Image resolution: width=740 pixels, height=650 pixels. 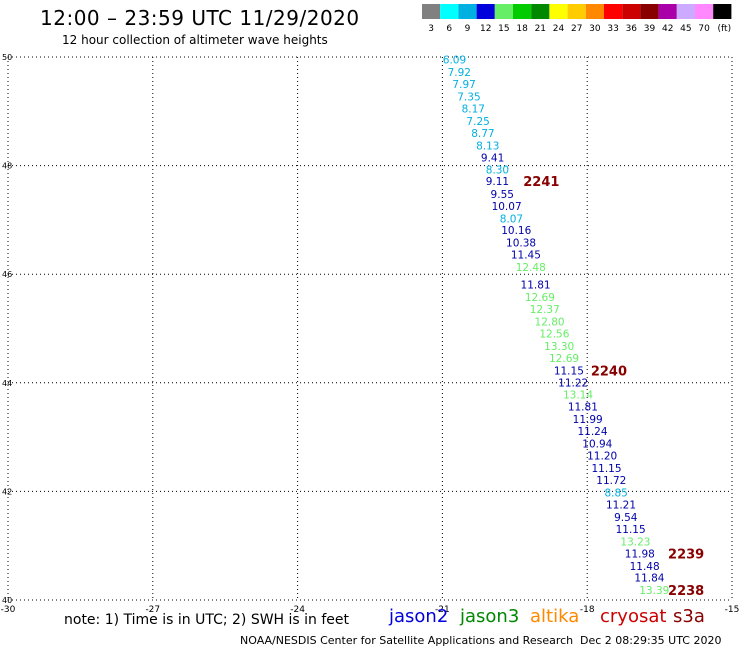 What do you see at coordinates (732, 610) in the screenshot?
I see `longitude-tick-label: -15` at bounding box center [732, 610].